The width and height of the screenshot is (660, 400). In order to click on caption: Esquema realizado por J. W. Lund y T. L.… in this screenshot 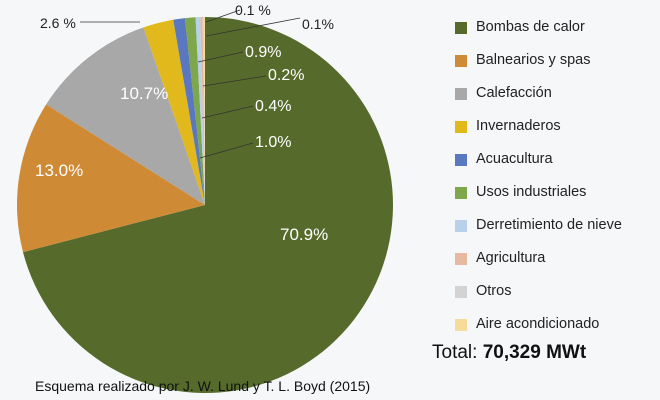, I will do `click(203, 386)`.